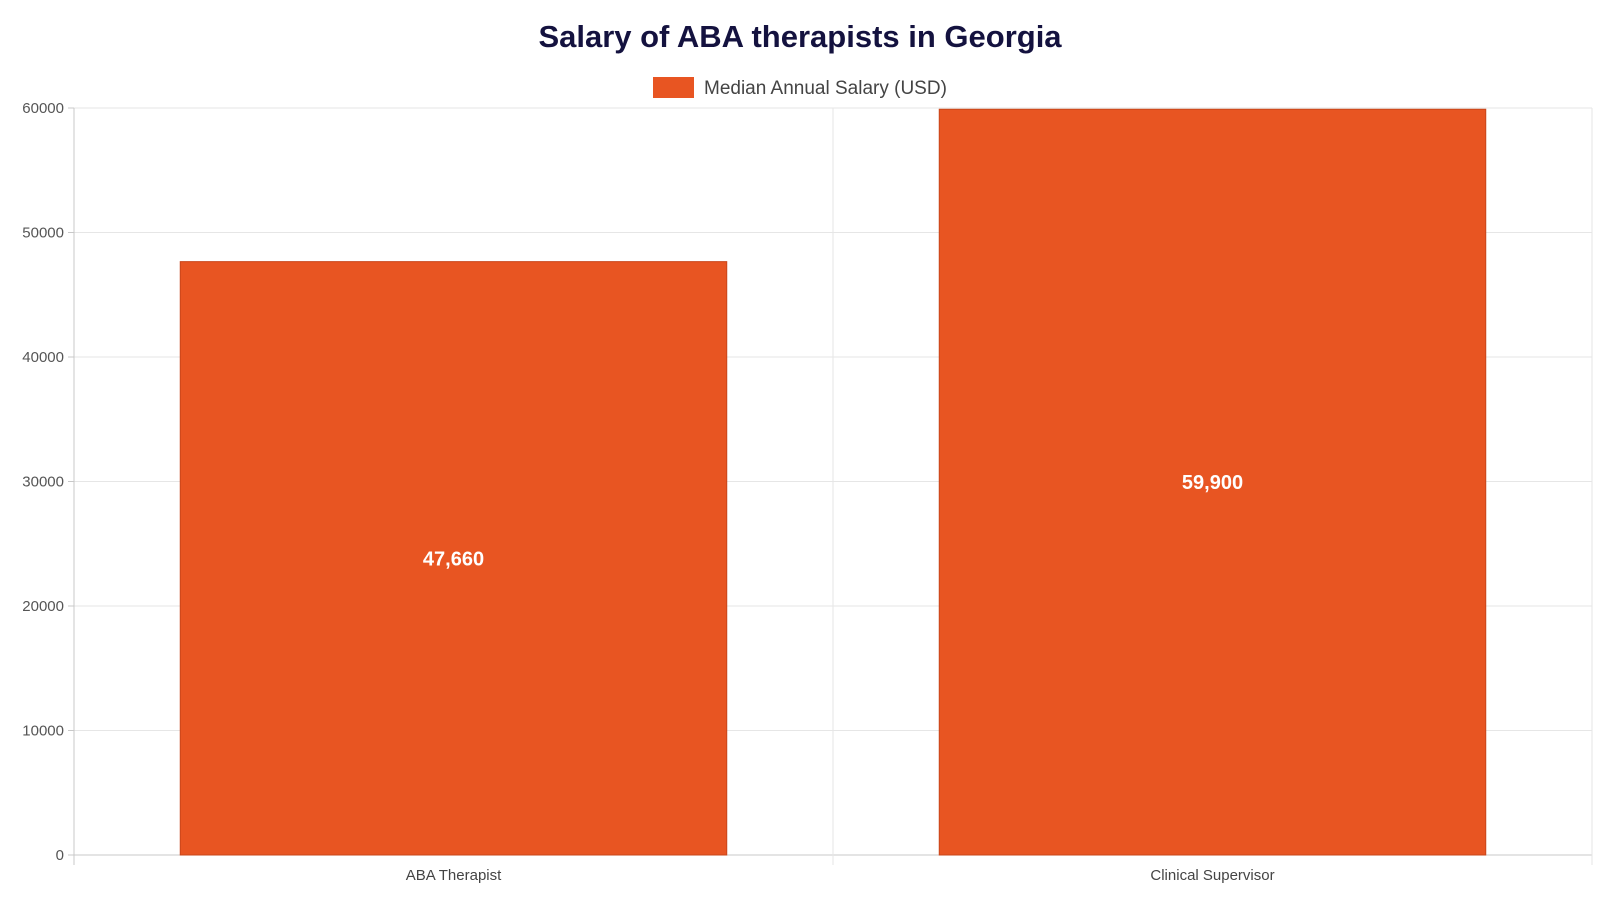 This screenshot has height=900, width=1600. What do you see at coordinates (43, 482) in the screenshot?
I see `y-tick-label: 30000` at bounding box center [43, 482].